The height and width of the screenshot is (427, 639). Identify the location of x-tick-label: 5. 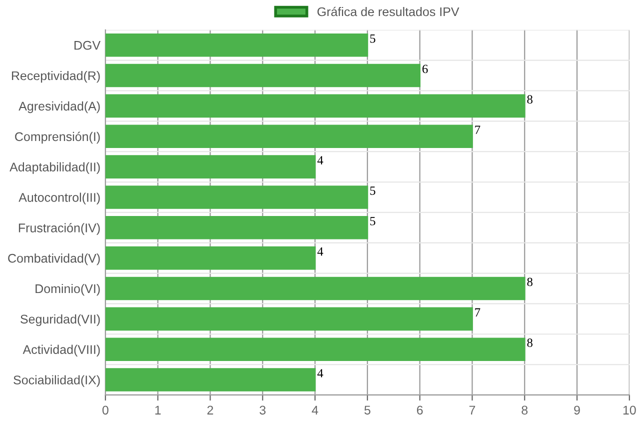
(367, 410).